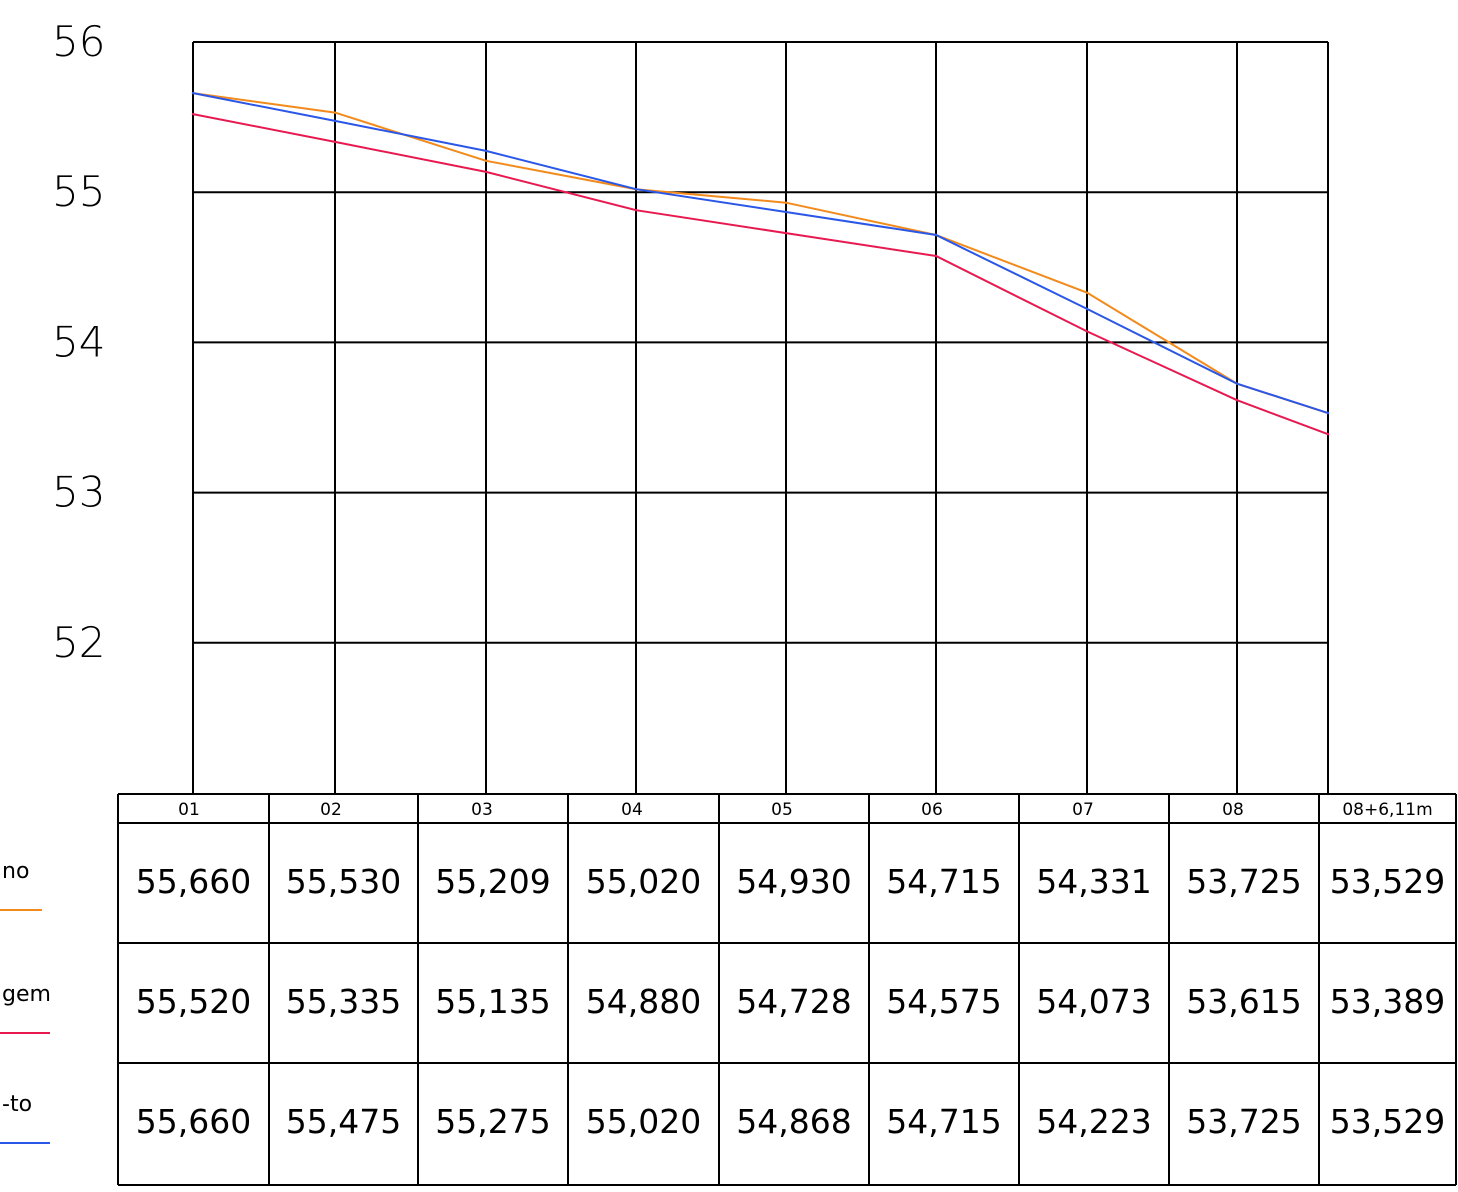  I want to click on y-tick-label: 54, so click(78, 341).